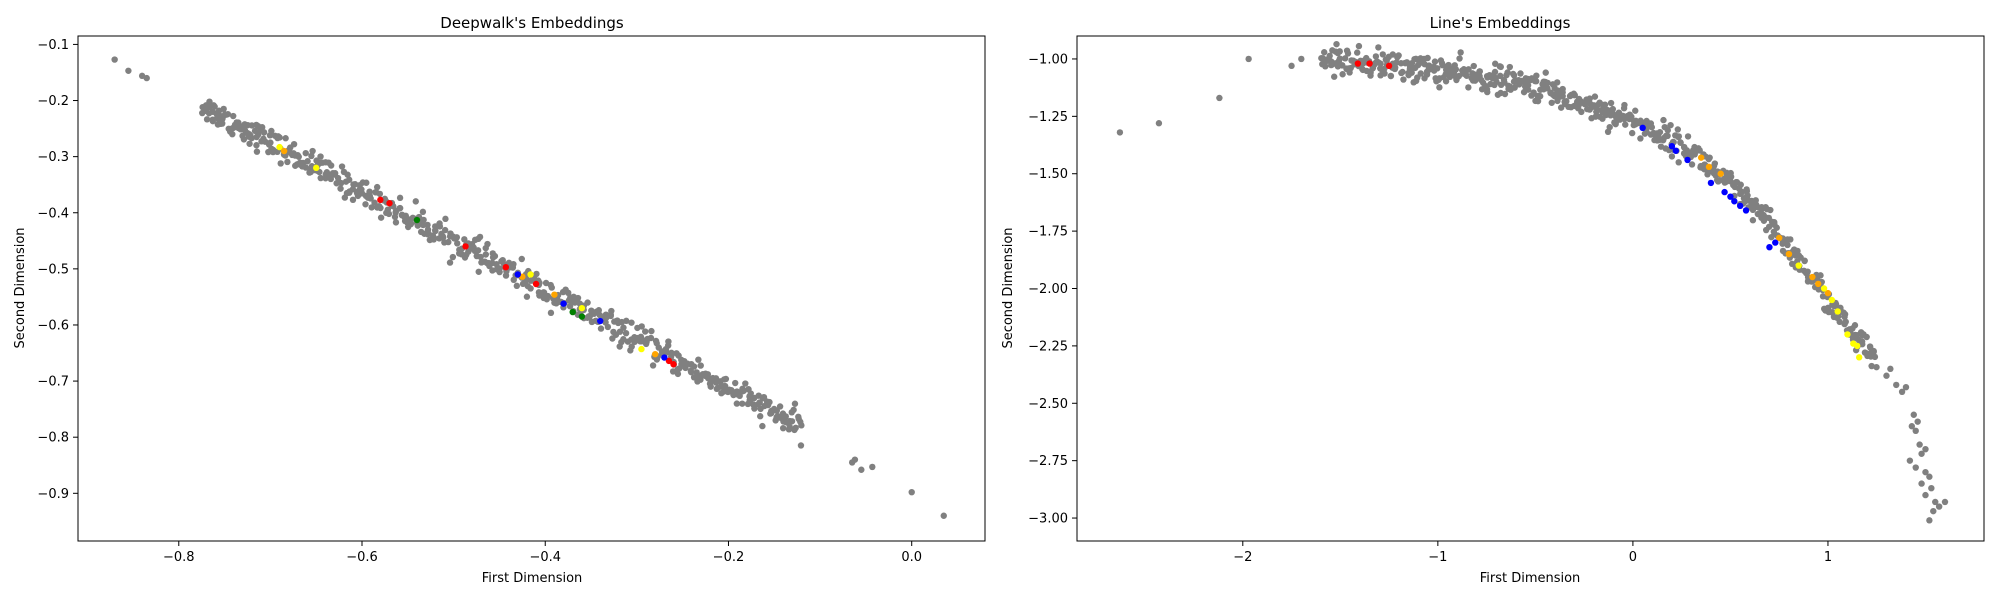 This screenshot has width=2000, height=600. Describe the element at coordinates (1048, 289) in the screenshot. I see `y-tick-label: −2.00` at that location.